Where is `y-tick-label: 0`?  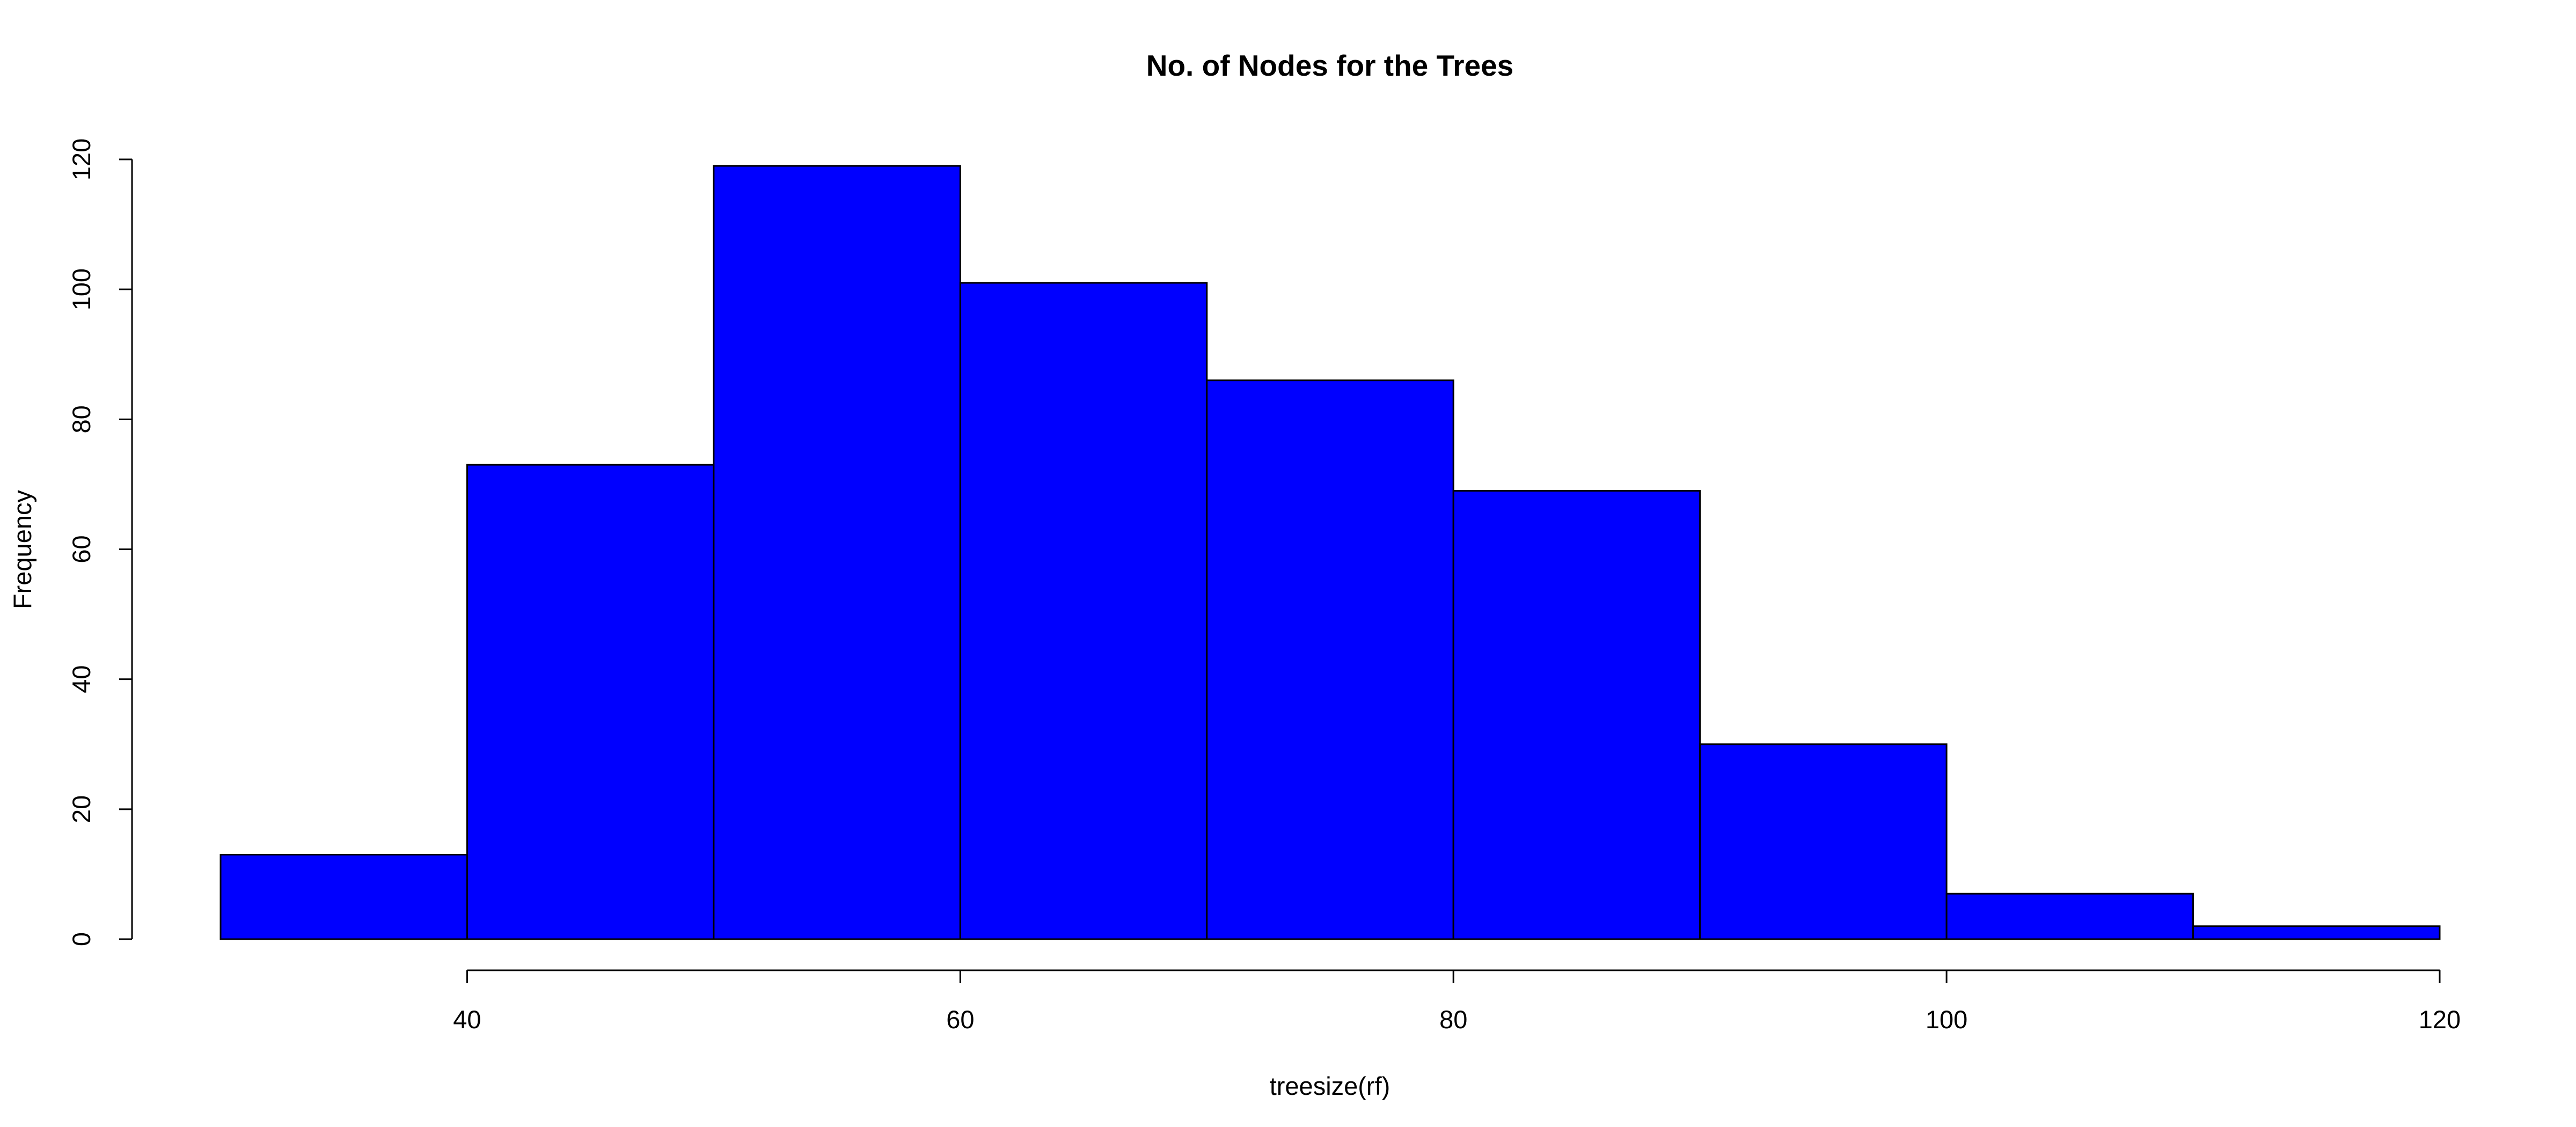
y-tick-label: 0 is located at coordinates (81, 939).